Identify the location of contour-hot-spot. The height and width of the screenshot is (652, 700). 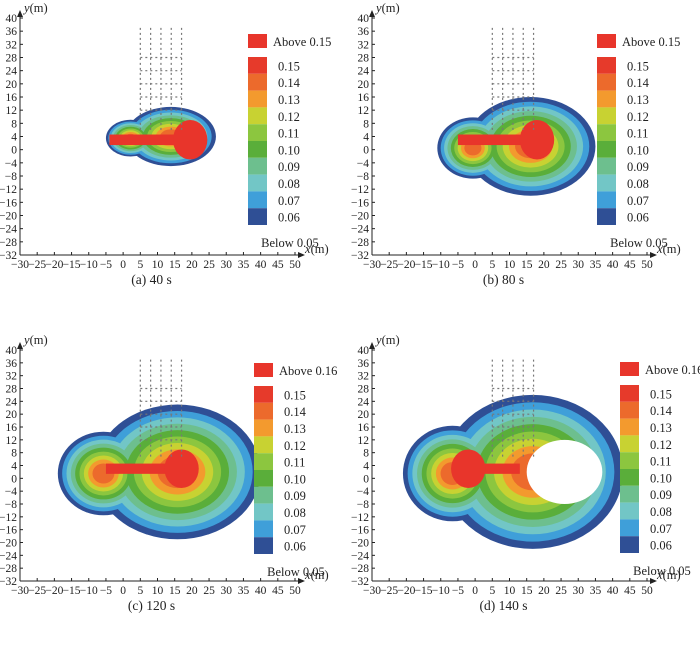
(181, 468).